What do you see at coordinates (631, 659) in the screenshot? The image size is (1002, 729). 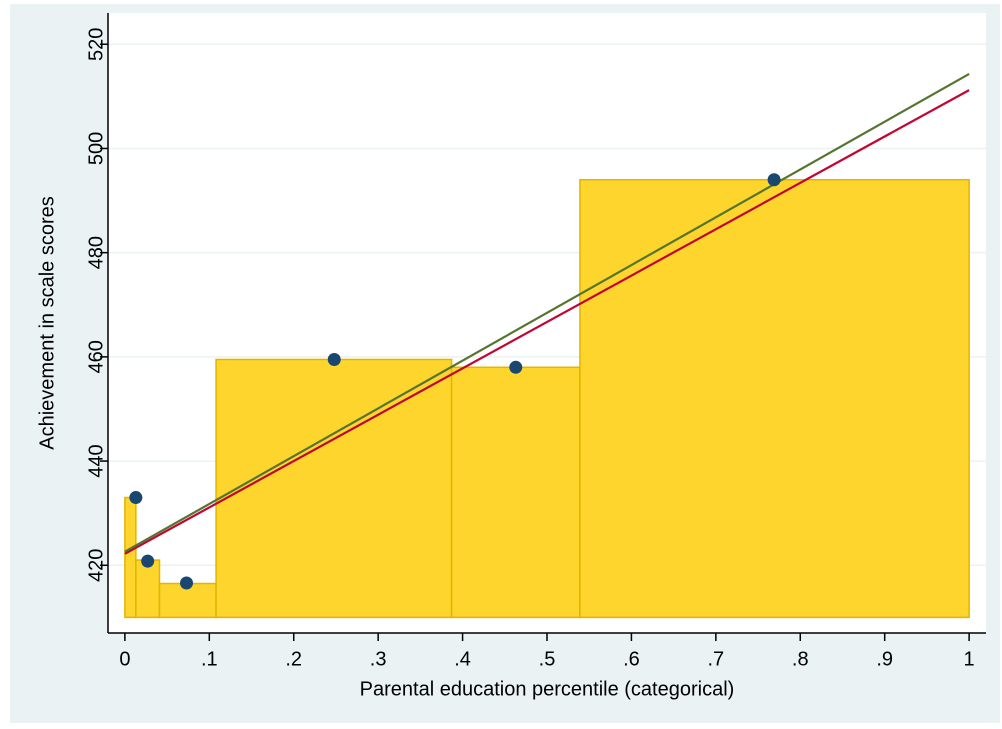 I see `x-tick-label: .6` at bounding box center [631, 659].